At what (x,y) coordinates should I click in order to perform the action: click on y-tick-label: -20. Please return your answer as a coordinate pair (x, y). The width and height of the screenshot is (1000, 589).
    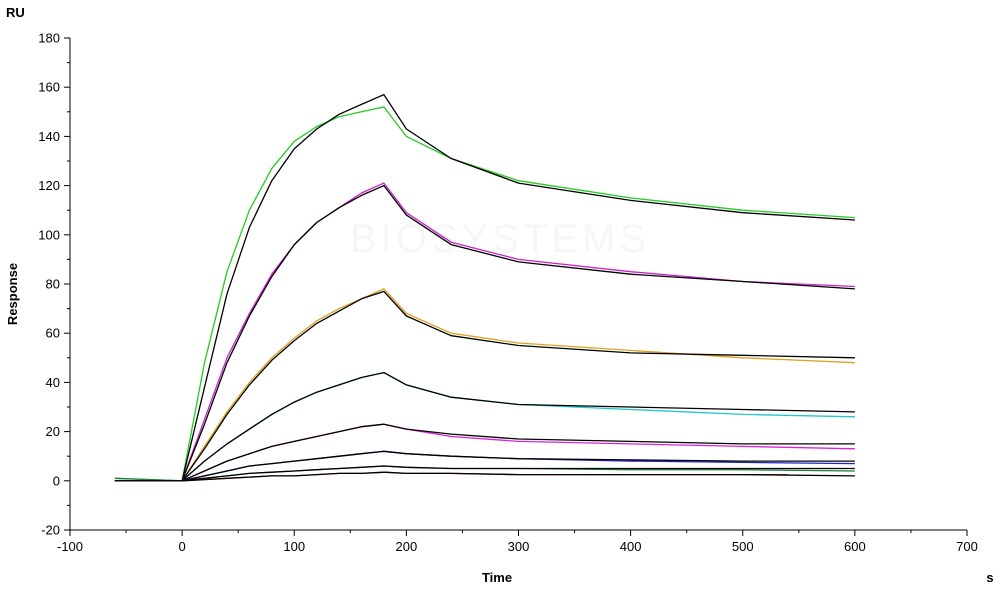
    Looking at the image, I should click on (50, 530).